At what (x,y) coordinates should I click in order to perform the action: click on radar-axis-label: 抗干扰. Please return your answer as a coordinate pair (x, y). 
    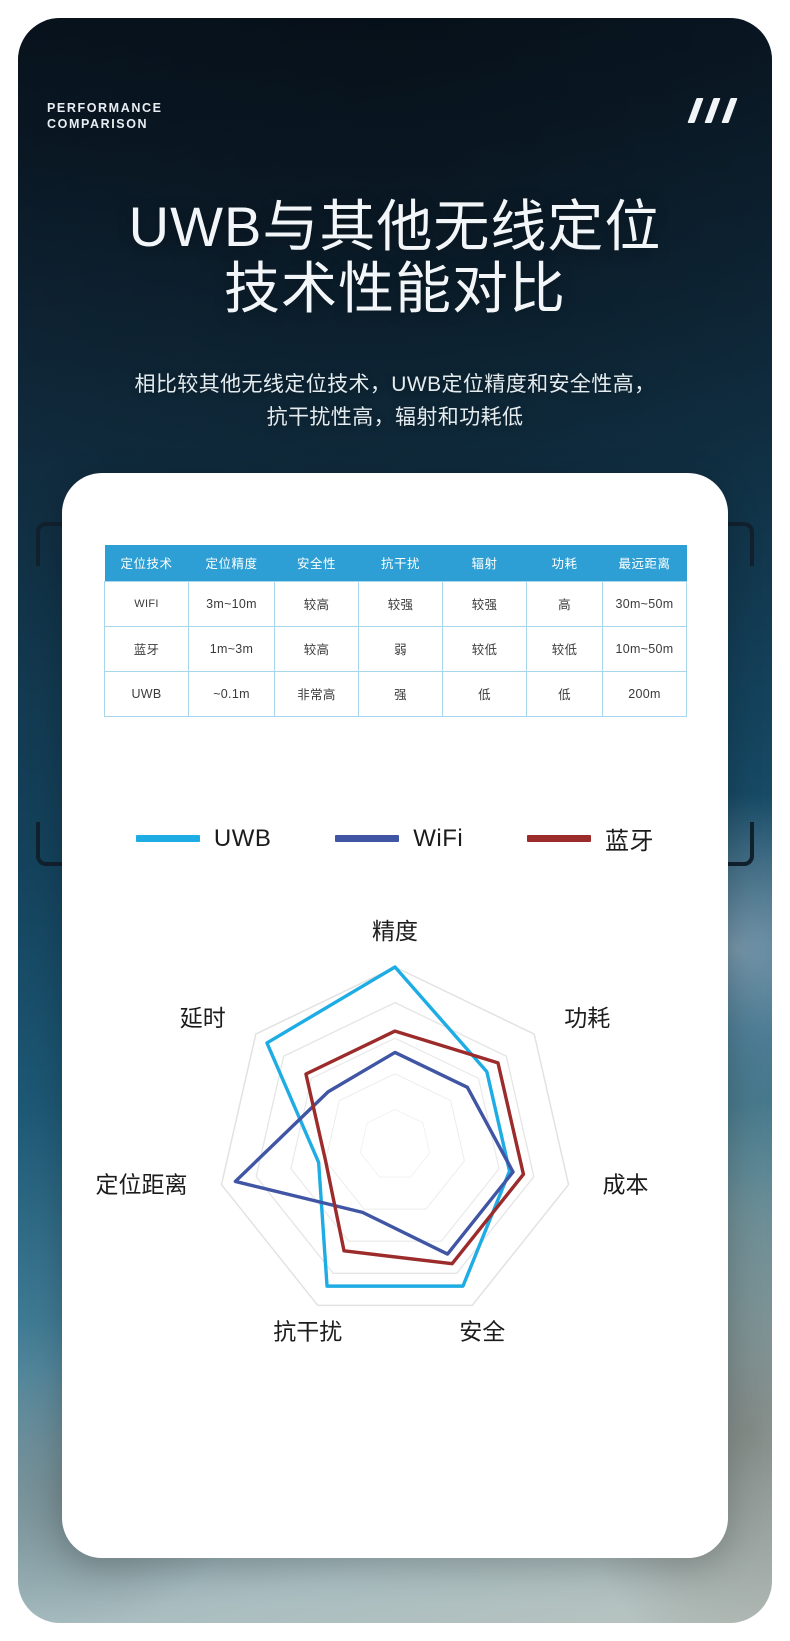
    Looking at the image, I should click on (307, 1331).